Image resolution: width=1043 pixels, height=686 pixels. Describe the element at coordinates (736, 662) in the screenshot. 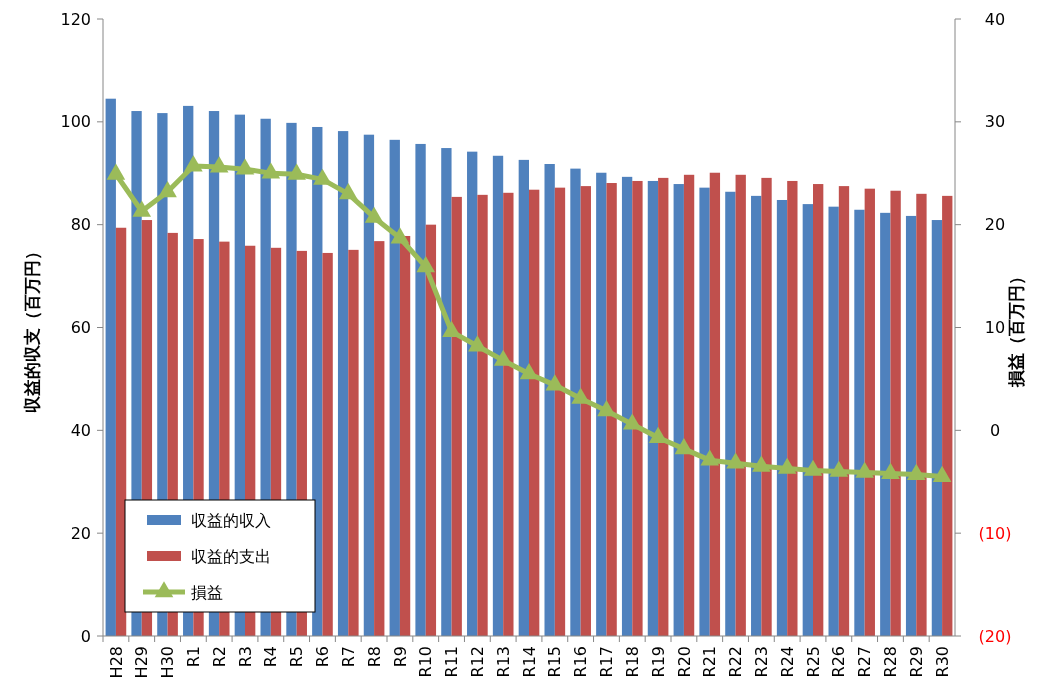

I see `x-tick-label: R22` at that location.